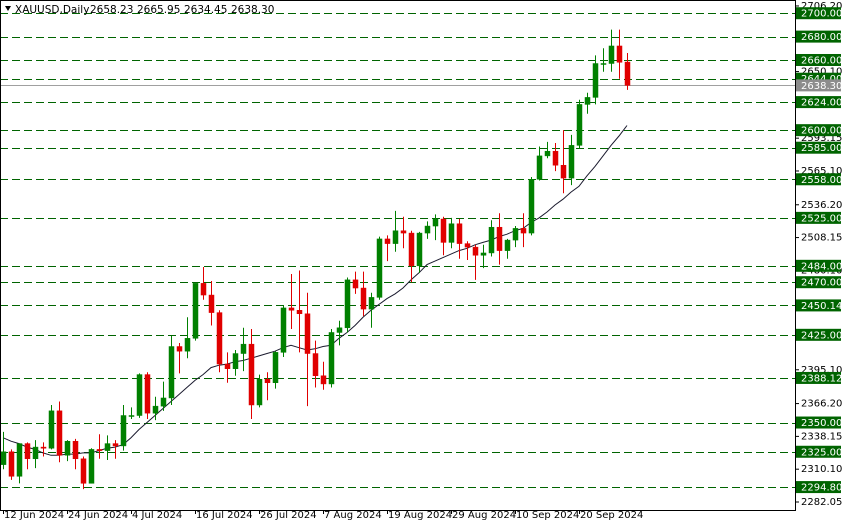 This screenshot has height=526, width=842. What do you see at coordinates (8, 8) in the screenshot?
I see `menu-triangle` at bounding box center [8, 8].